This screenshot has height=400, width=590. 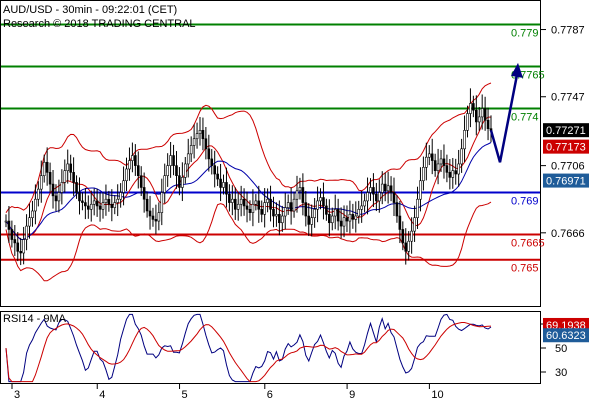 What do you see at coordinates (528, 244) in the screenshot?
I see `level-label-4: 0.7665` at bounding box center [528, 244].